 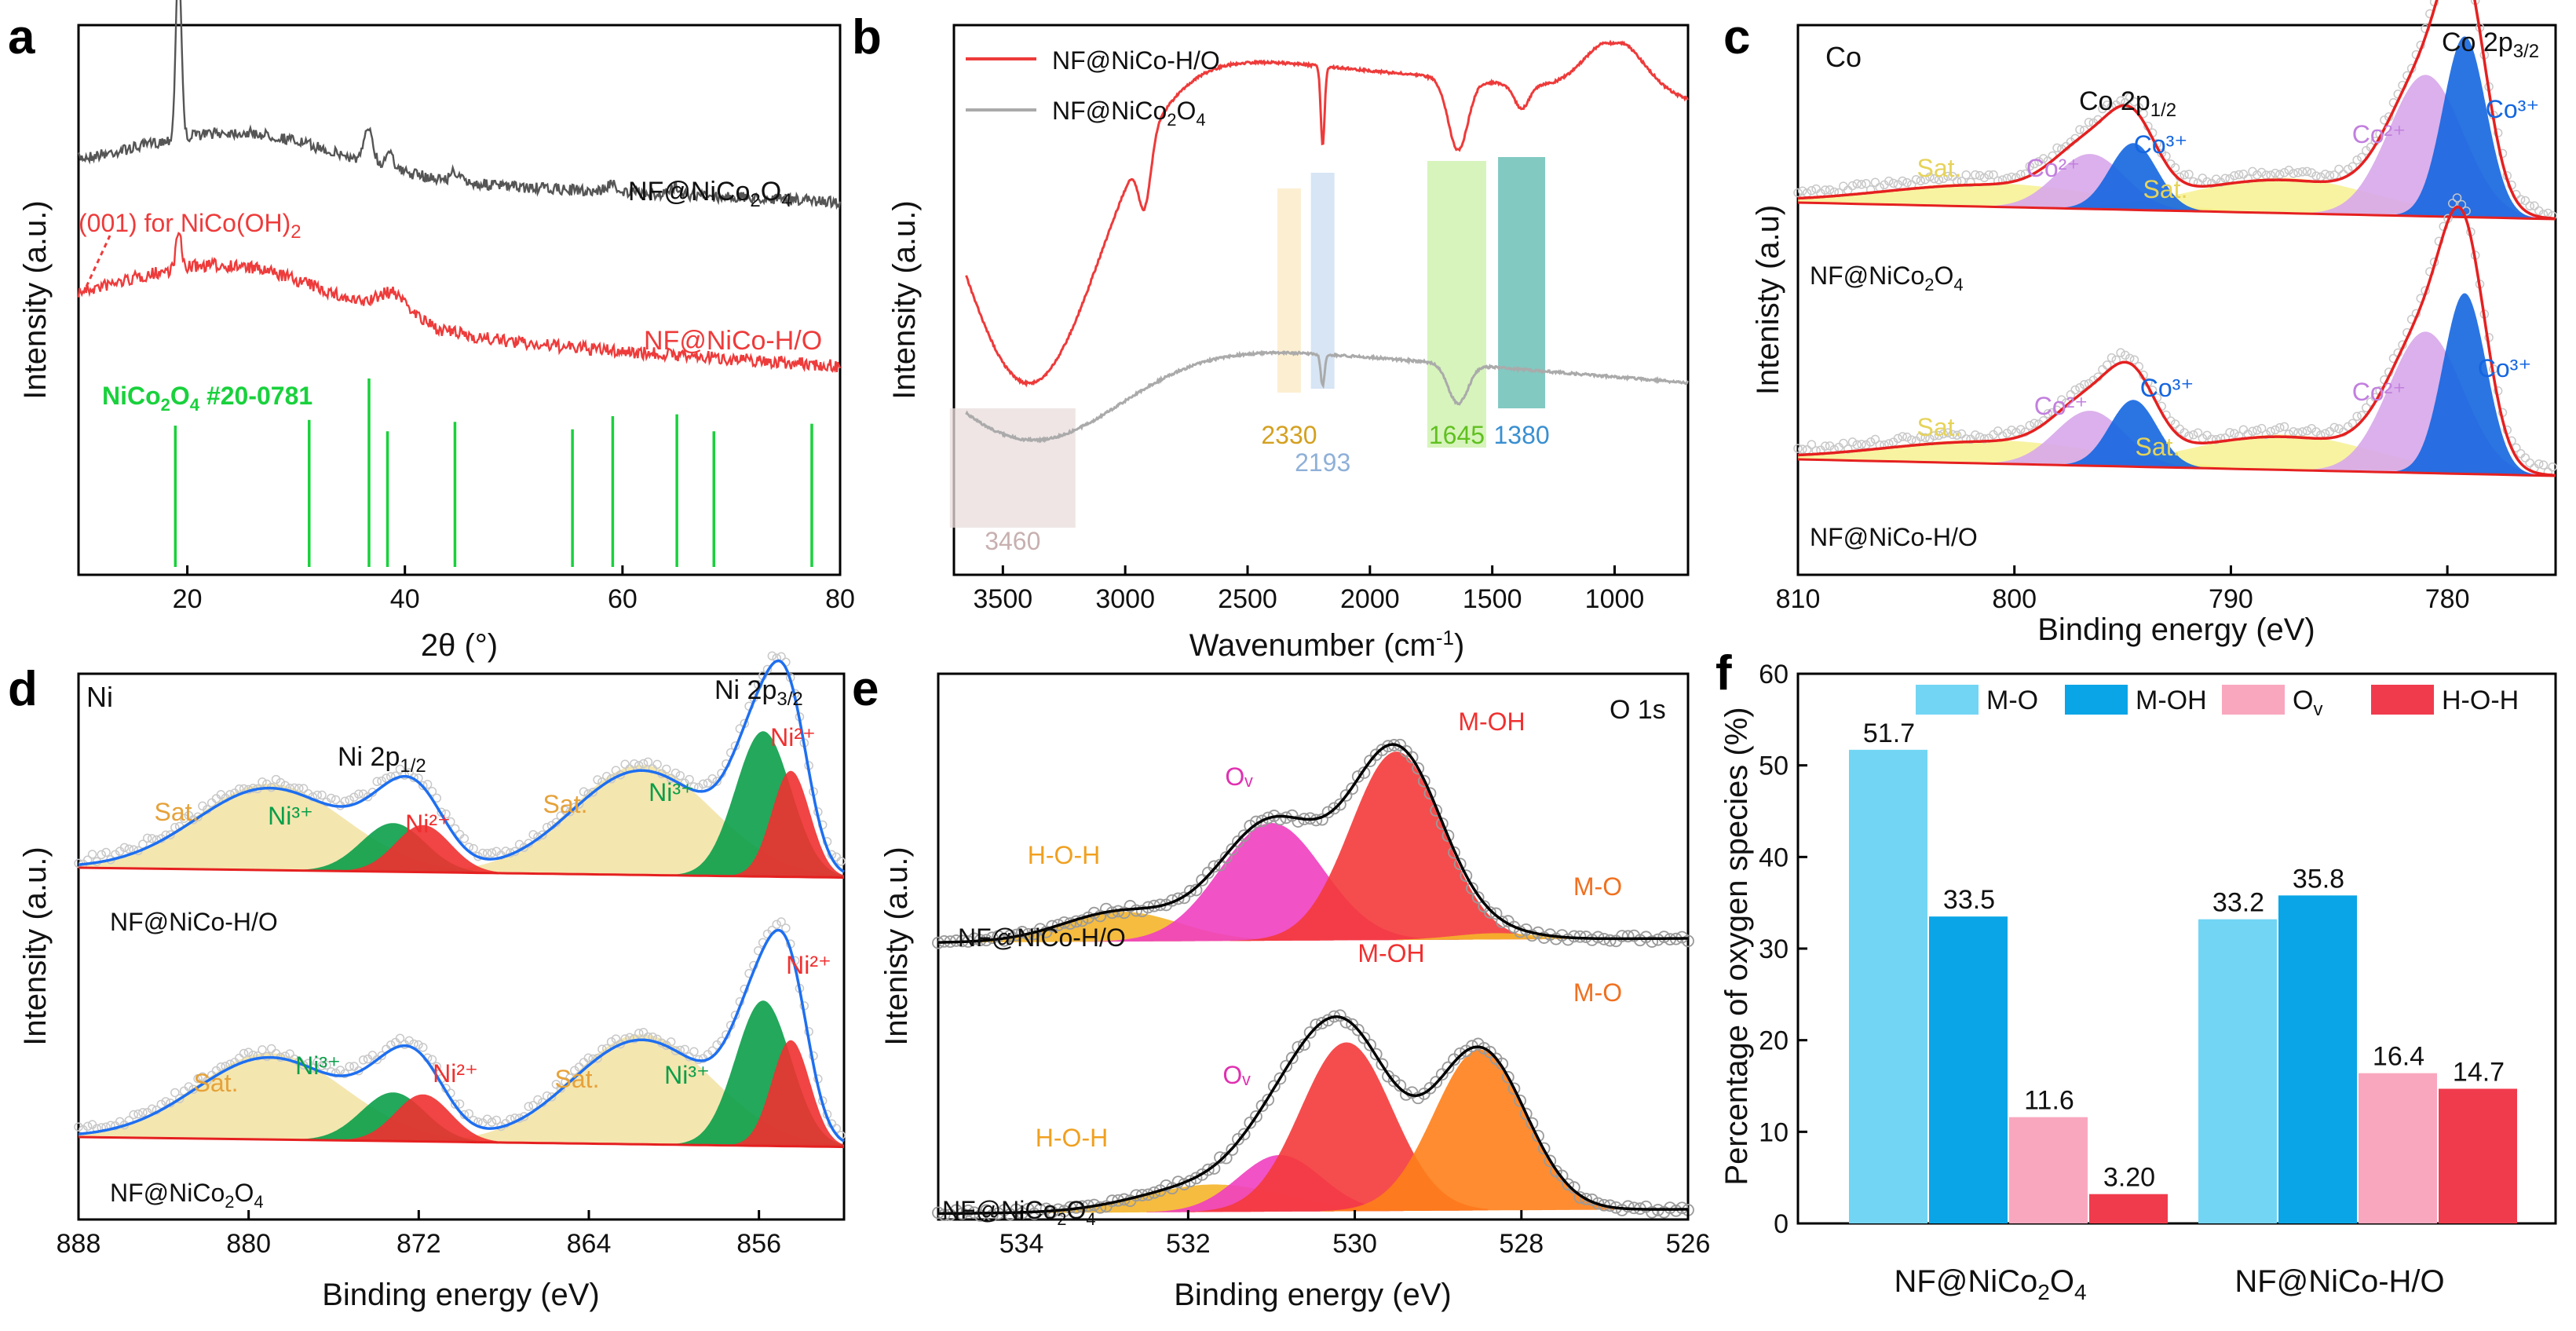 What do you see at coordinates (461, 1035) in the screenshot?
I see `panel-d-nico2o4-envelope` at bounding box center [461, 1035].